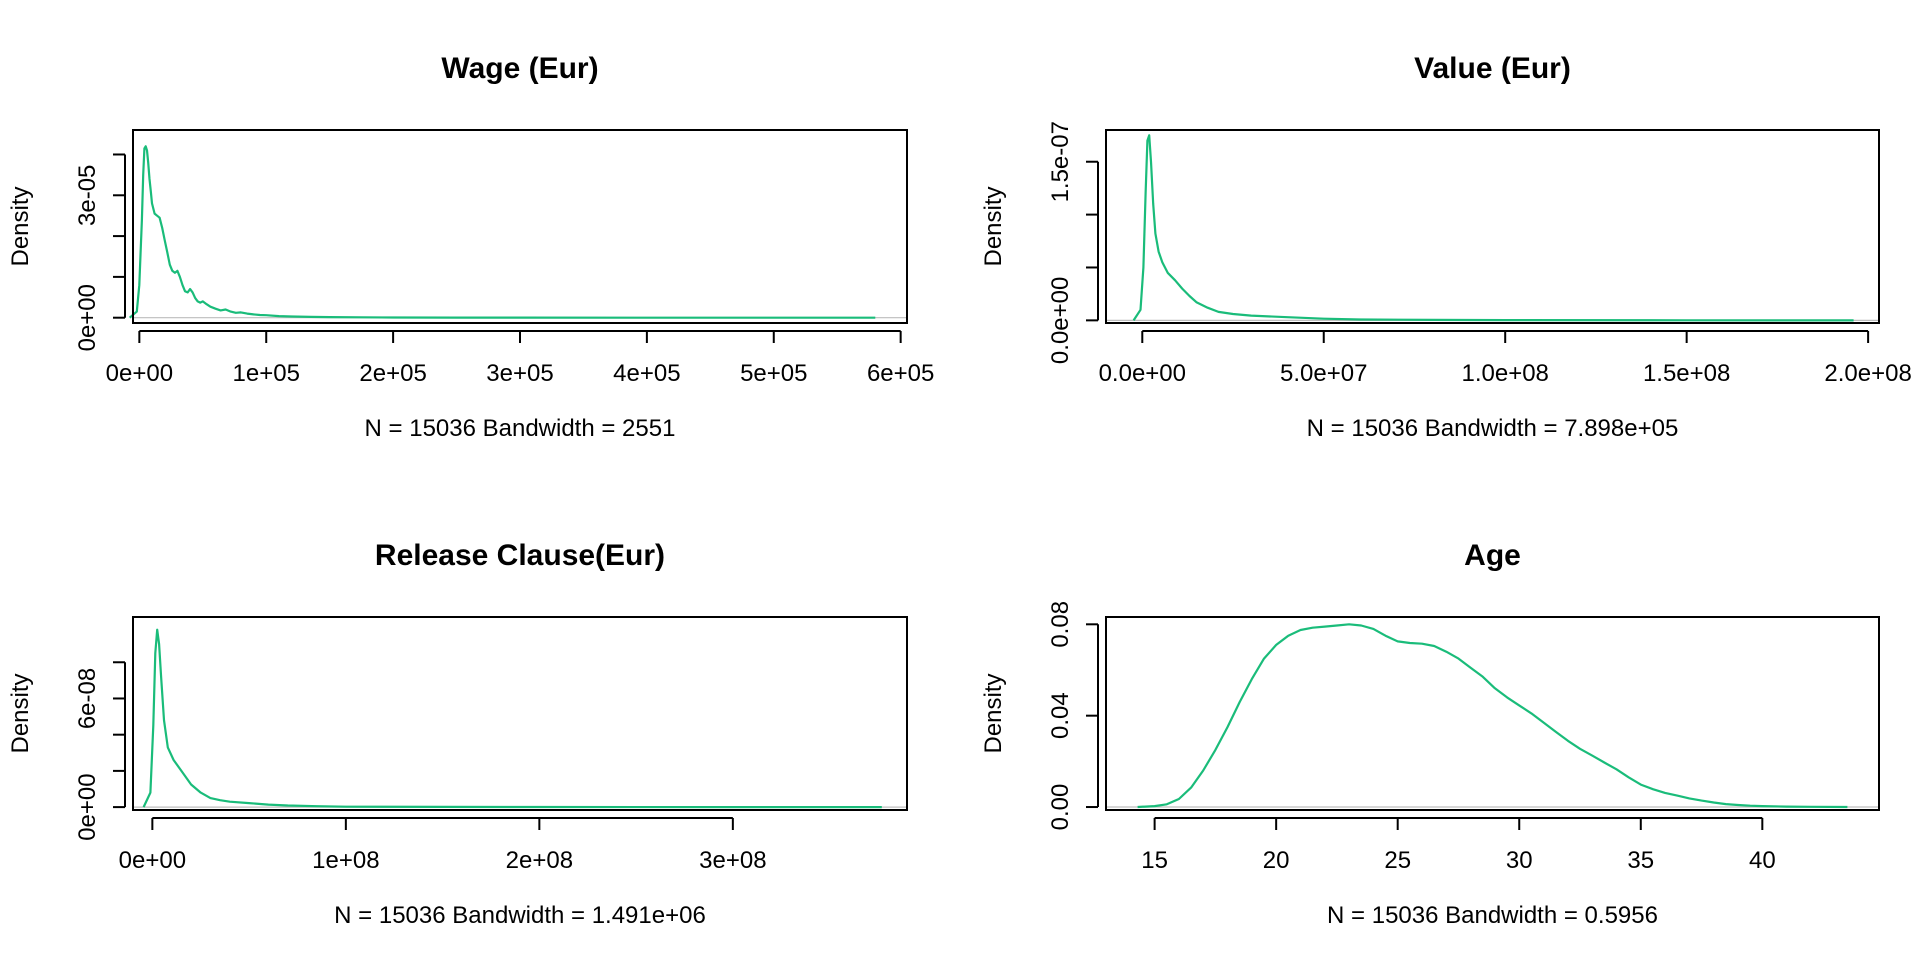 Image resolution: width=1920 pixels, height=960 pixels. Describe the element at coordinates (1492, 555) in the screenshot. I see `panel-title: Age` at that location.